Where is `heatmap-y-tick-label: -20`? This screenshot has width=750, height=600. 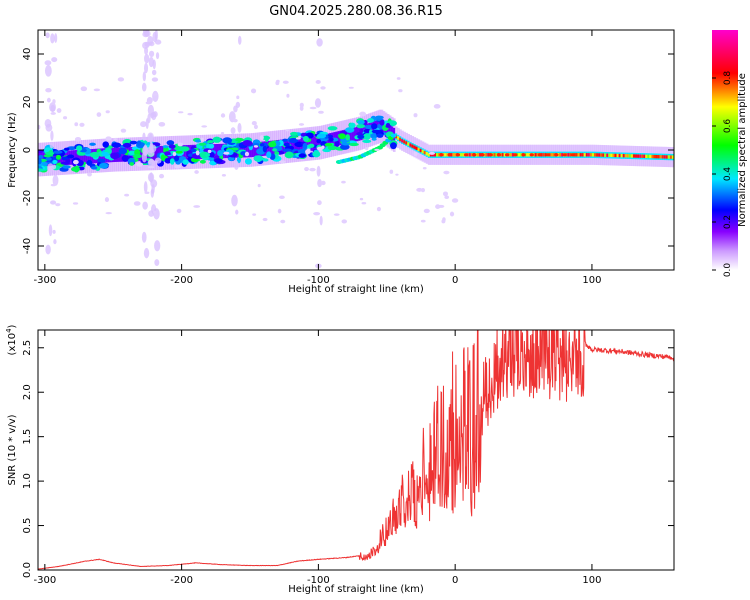 heatmap-y-tick-label: -20 is located at coordinates (27, 198).